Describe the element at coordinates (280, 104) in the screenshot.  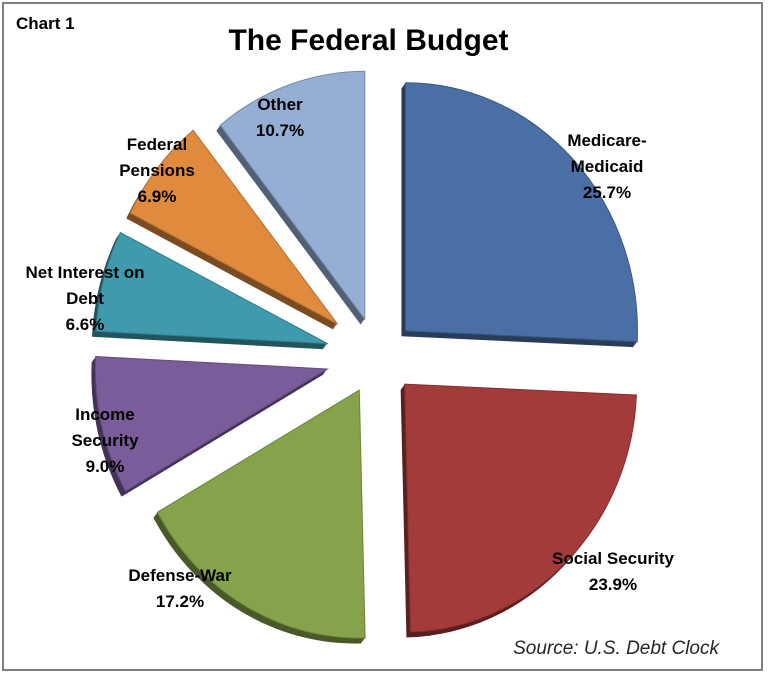
I see `slice-label-line: Other` at that location.